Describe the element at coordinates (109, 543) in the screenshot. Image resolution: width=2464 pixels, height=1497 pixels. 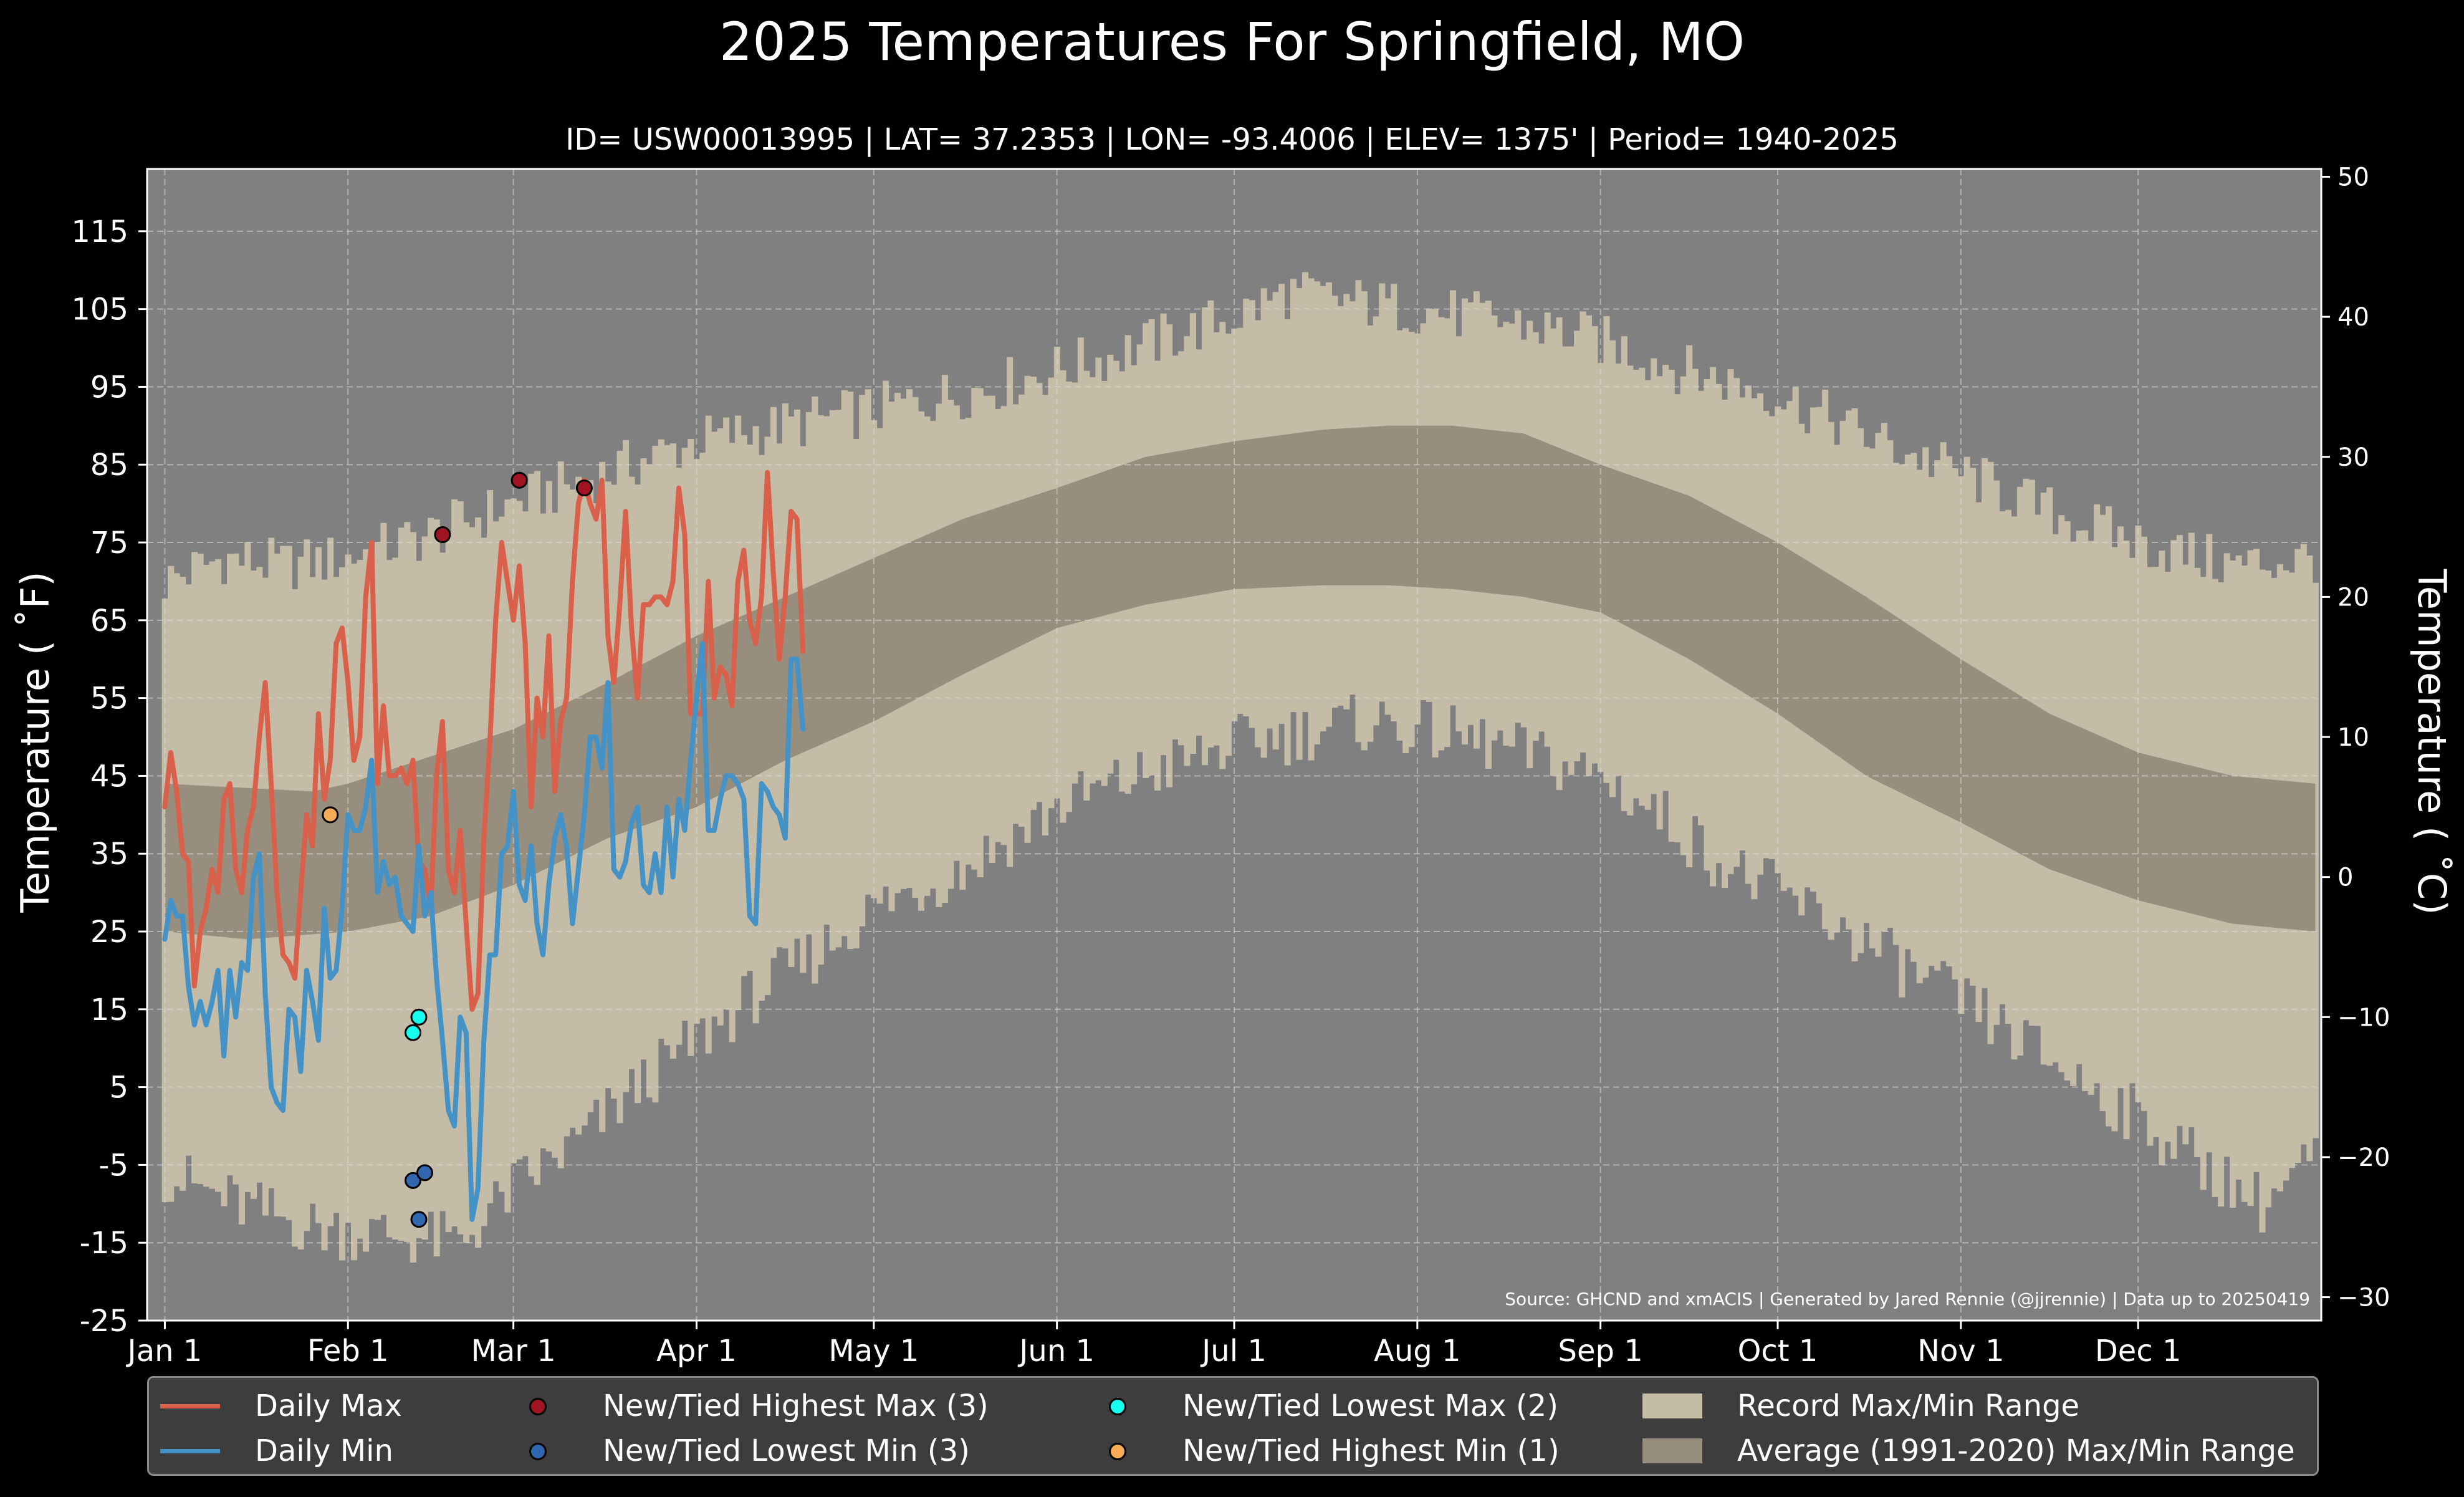
I see `y-tick-label-left: 75` at that location.